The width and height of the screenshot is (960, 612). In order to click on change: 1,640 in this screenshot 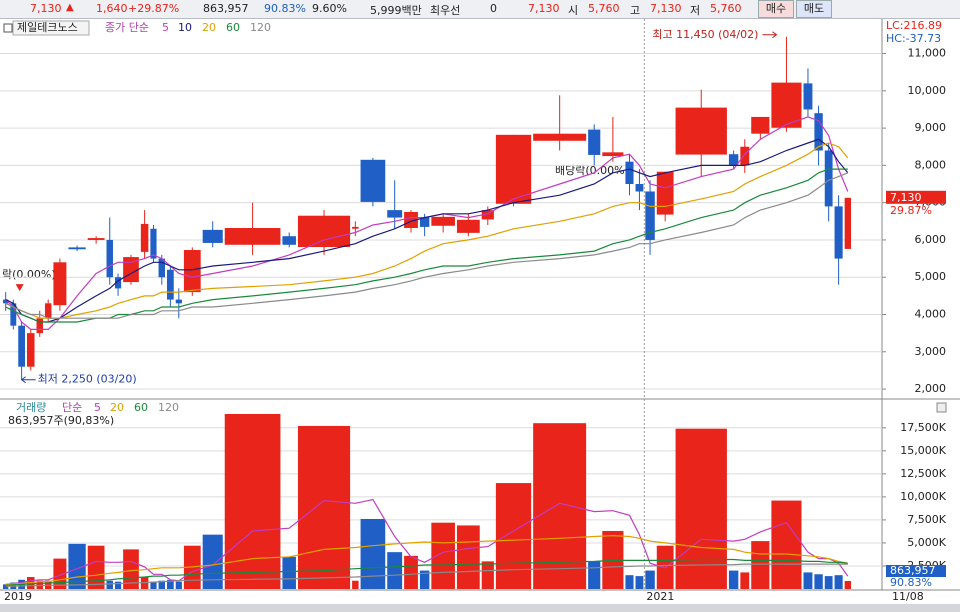, I will do `click(112, 8)`.